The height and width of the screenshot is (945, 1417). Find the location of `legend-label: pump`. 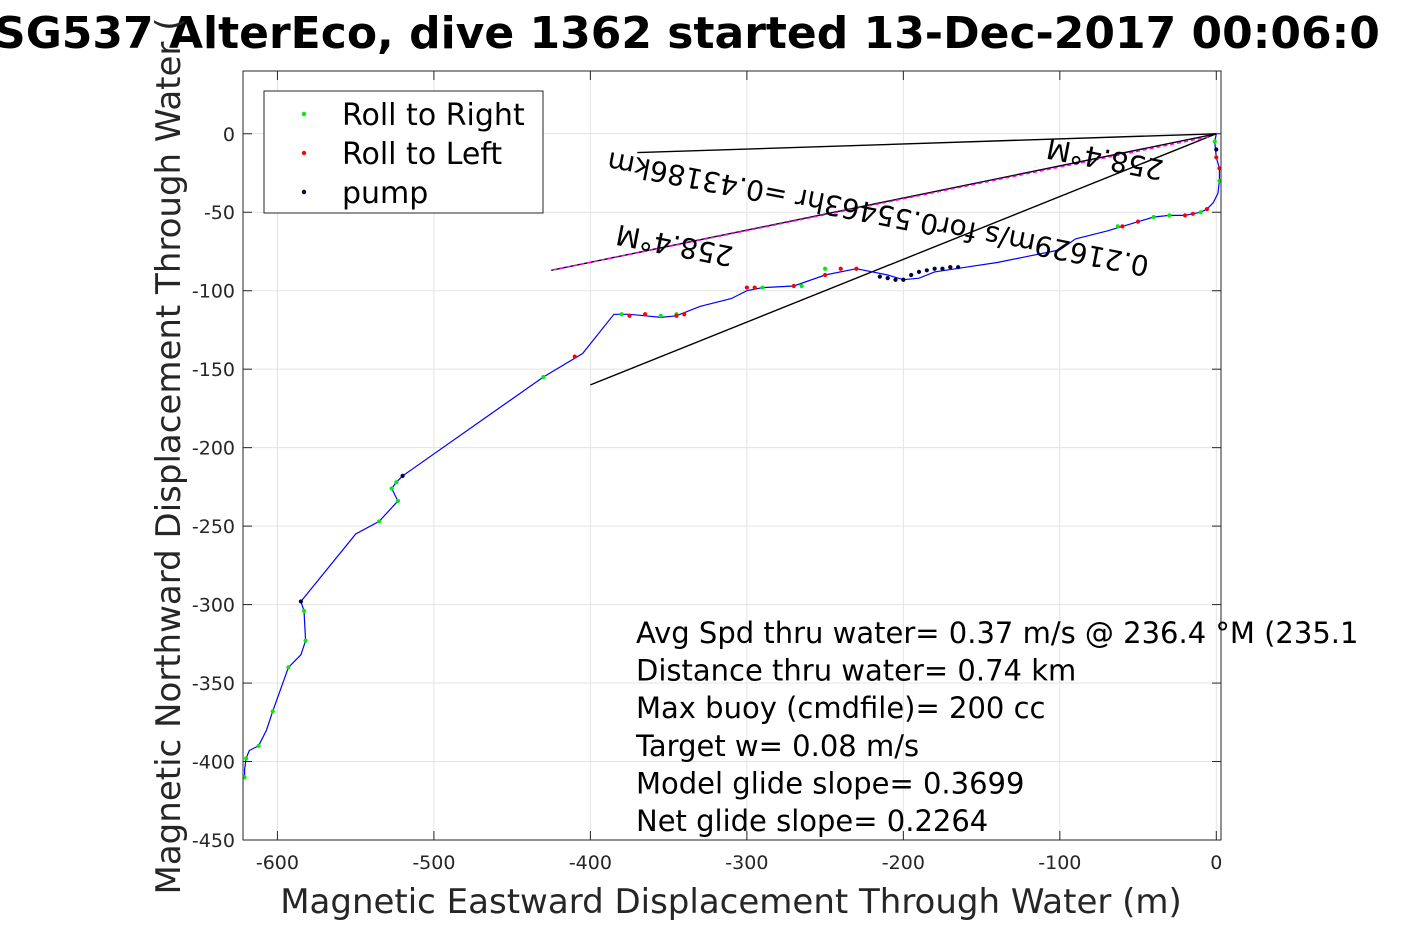

legend-label: pump is located at coordinates (385, 193).